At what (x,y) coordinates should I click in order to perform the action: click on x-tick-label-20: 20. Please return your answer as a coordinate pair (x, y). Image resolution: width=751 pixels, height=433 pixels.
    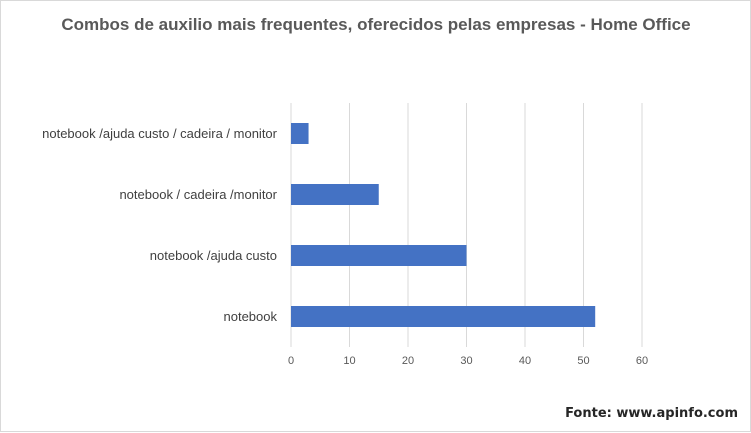
    Looking at the image, I should click on (408, 361).